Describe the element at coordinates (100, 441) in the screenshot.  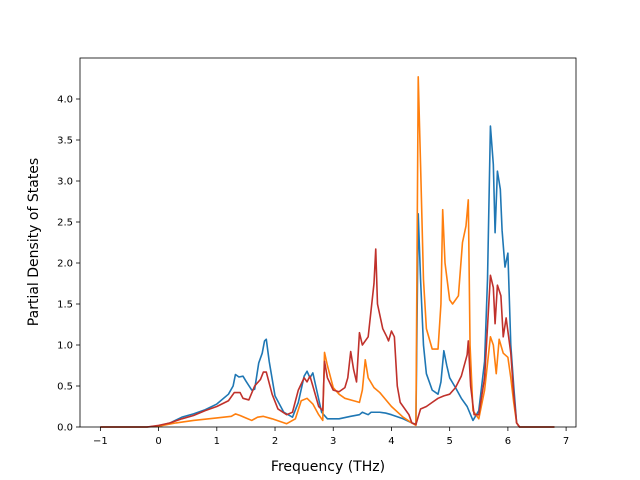
I see `x-tick-label: −1` at that location.